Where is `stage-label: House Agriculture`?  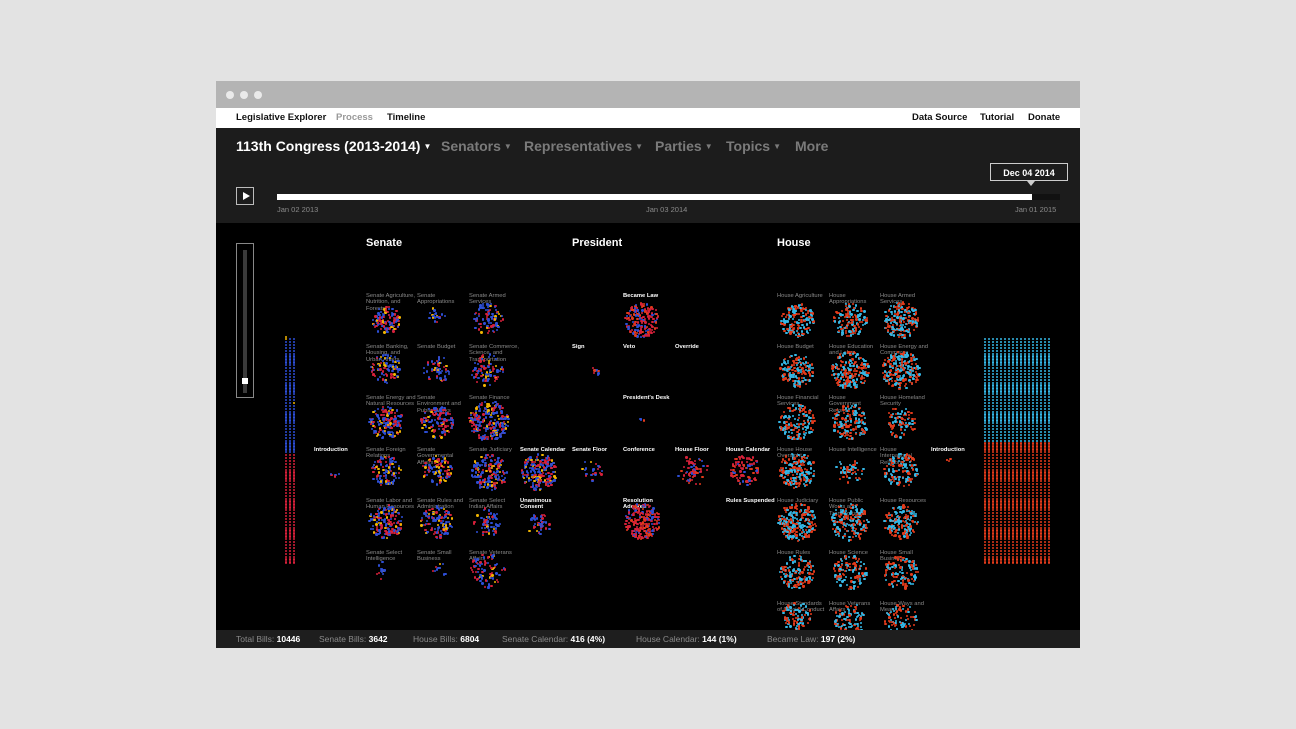
stage-label: House Agriculture is located at coordinates (800, 296).